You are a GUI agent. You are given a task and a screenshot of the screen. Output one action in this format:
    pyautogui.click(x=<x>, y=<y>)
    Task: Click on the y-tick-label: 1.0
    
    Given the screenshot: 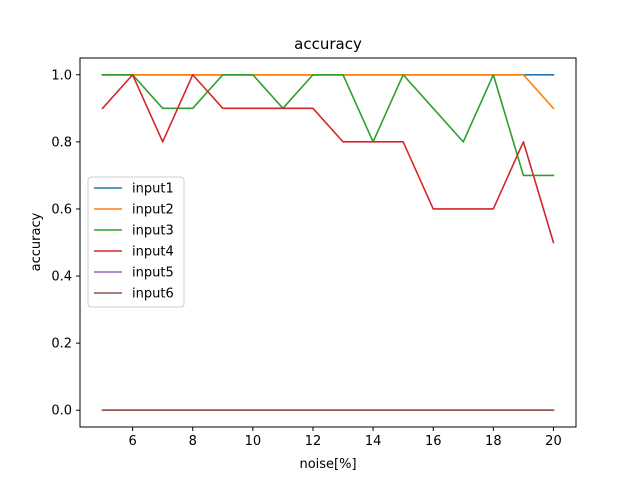 What is the action you would take?
    pyautogui.click(x=61, y=75)
    